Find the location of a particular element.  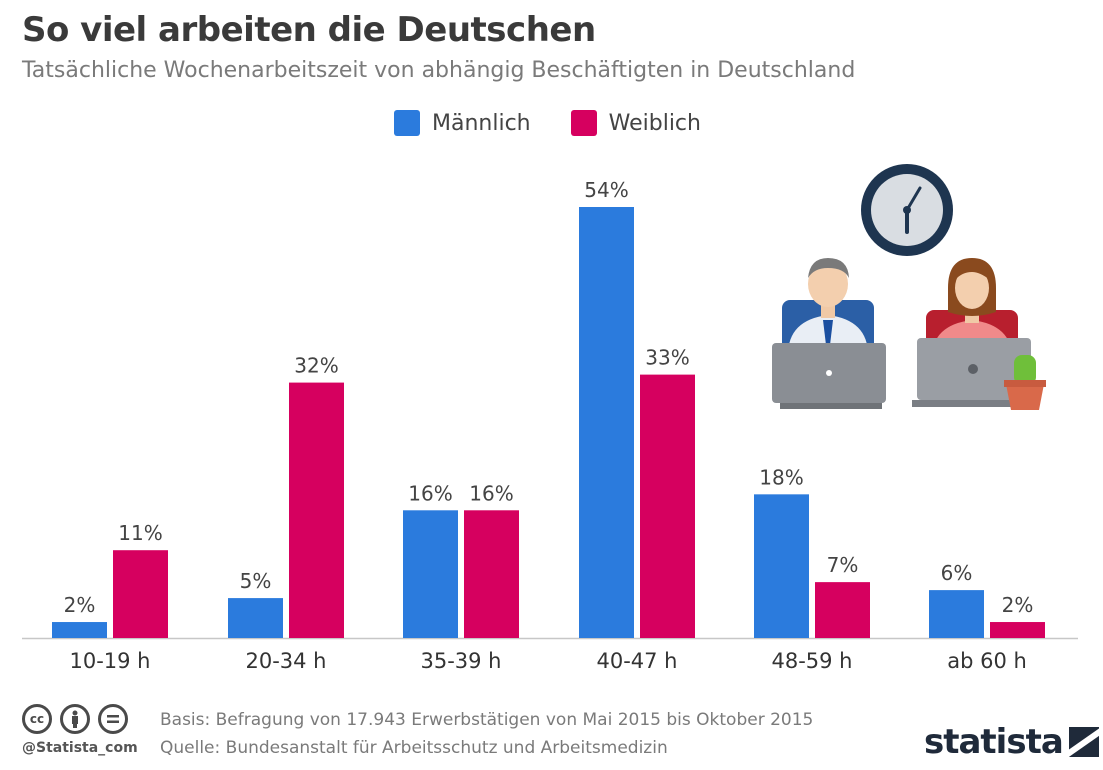

by-icon is located at coordinates (75, 719).